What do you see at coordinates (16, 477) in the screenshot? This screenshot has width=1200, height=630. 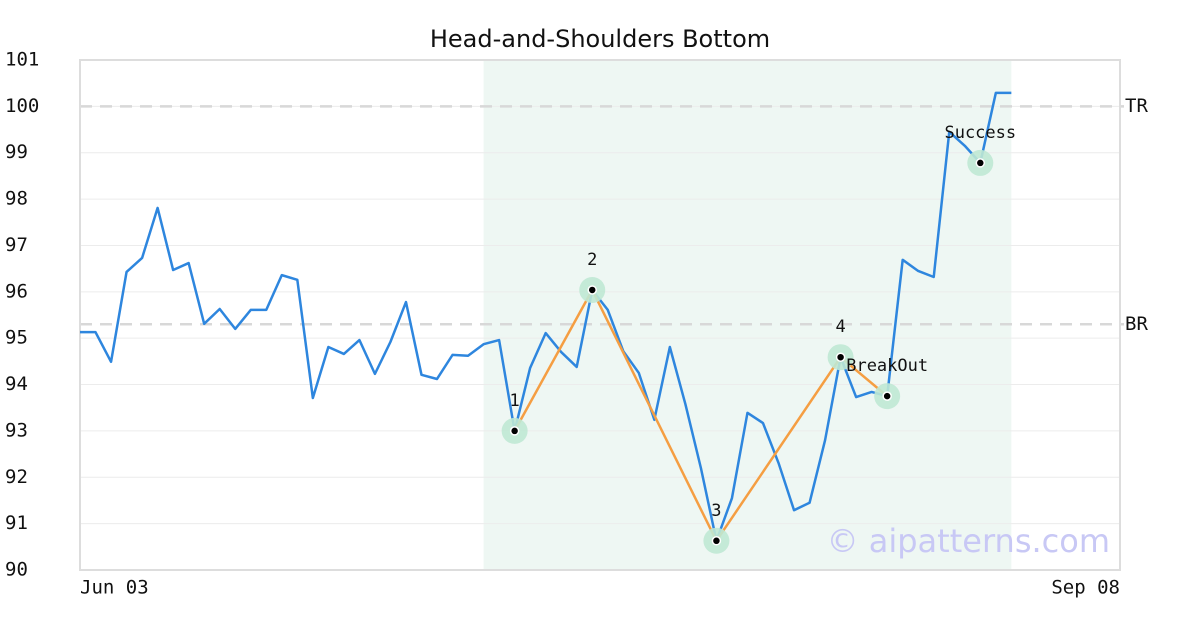 I see `y-tick-label: 92` at bounding box center [16, 477].